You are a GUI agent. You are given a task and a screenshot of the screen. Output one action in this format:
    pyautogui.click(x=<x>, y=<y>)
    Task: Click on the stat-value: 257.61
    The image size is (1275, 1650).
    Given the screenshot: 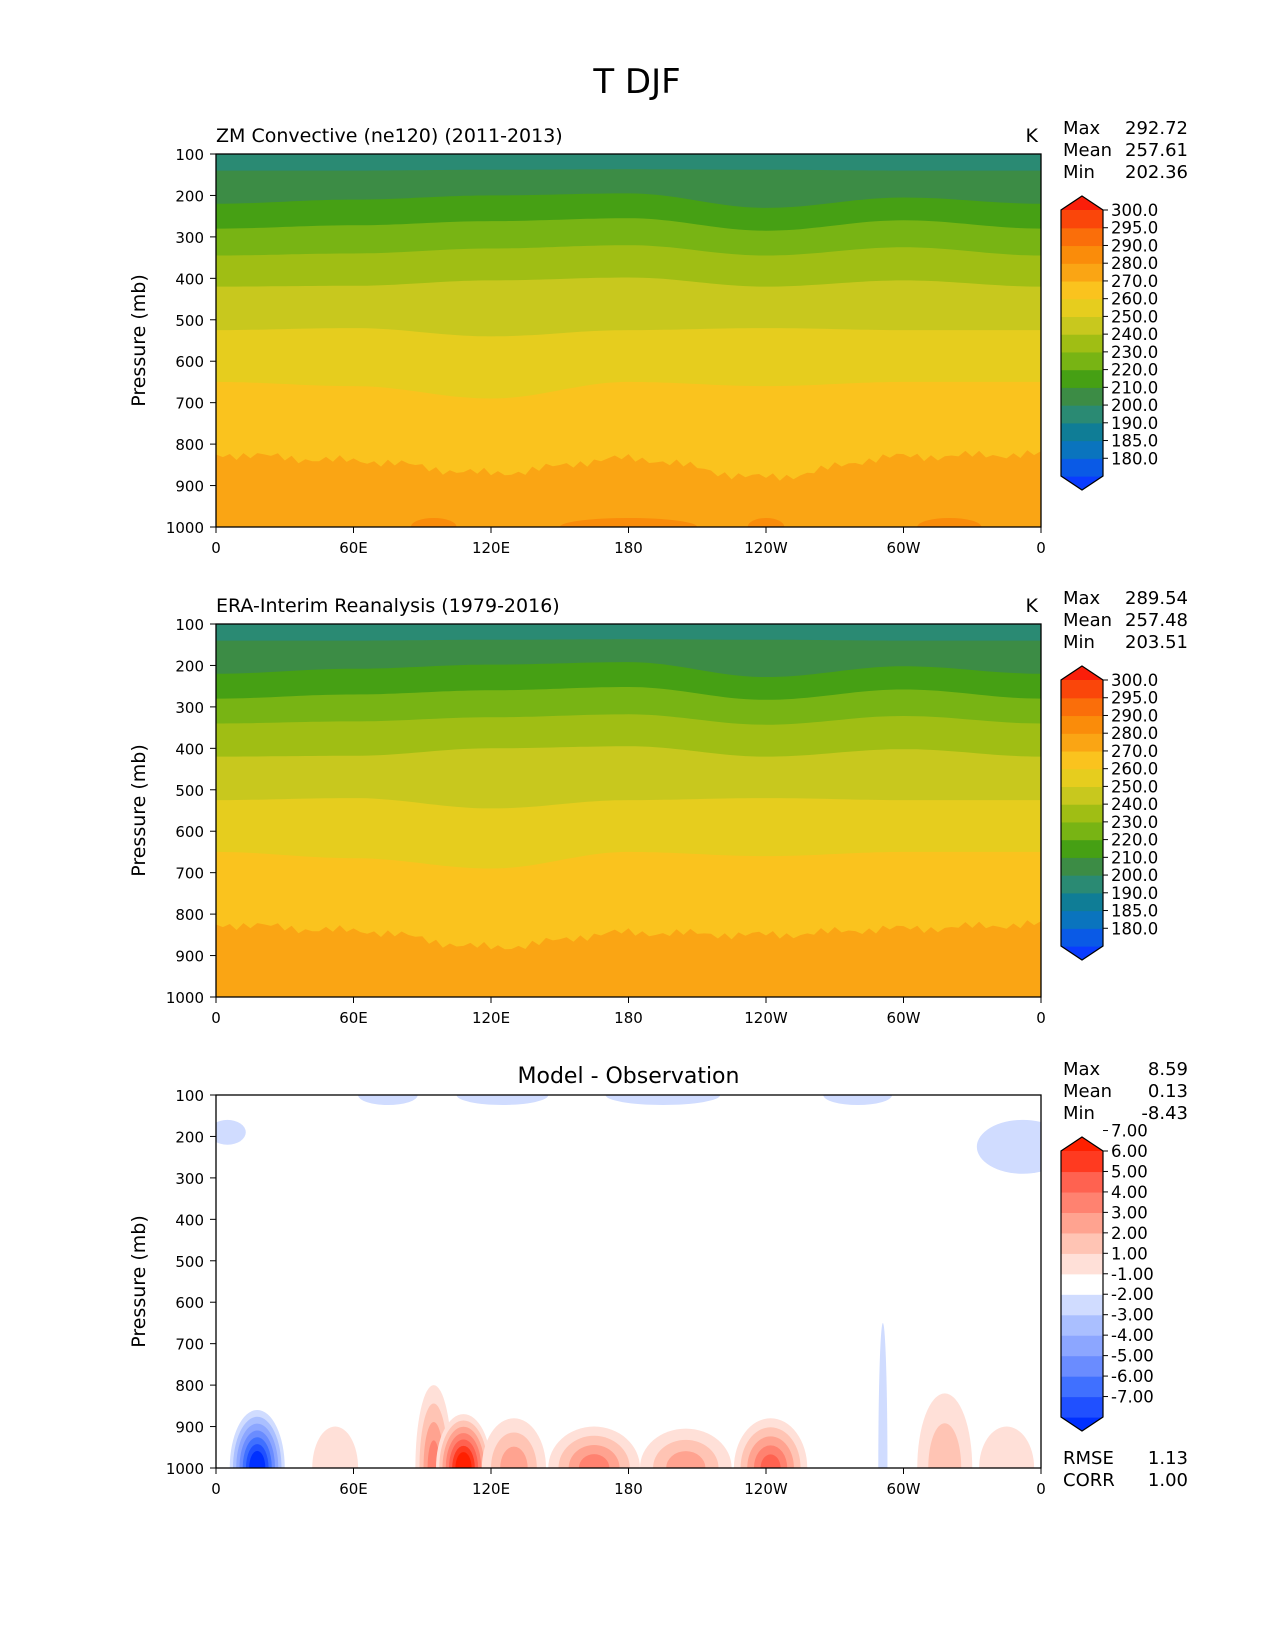 What is the action you would take?
    pyautogui.click(x=1156, y=150)
    